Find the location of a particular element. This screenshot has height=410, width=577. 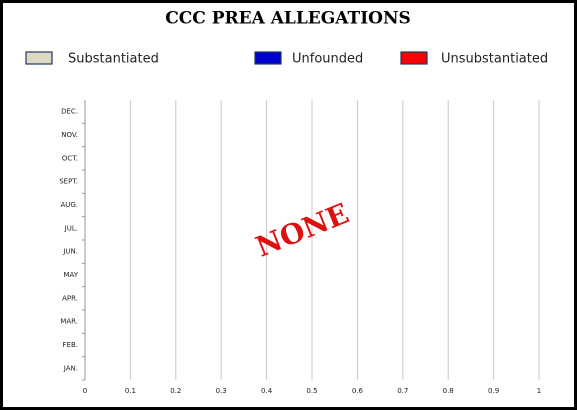

x-tick-label: 0.8 is located at coordinates (448, 391).